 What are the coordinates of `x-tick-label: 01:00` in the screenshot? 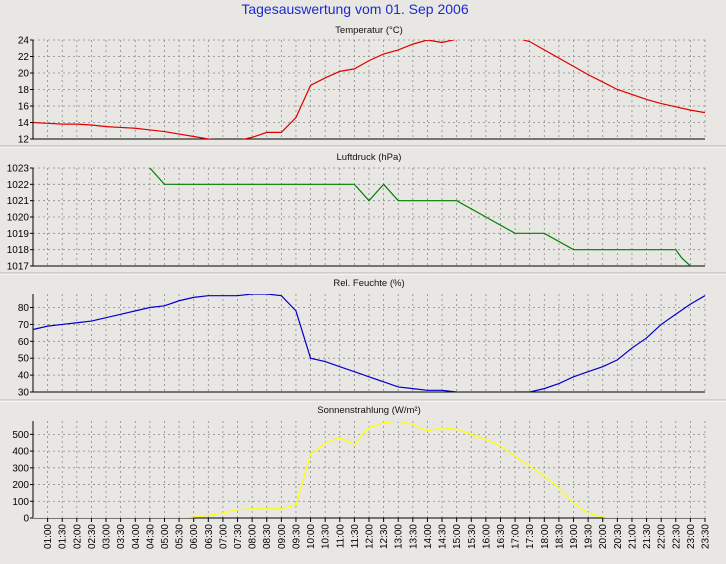 It's located at (48, 536).